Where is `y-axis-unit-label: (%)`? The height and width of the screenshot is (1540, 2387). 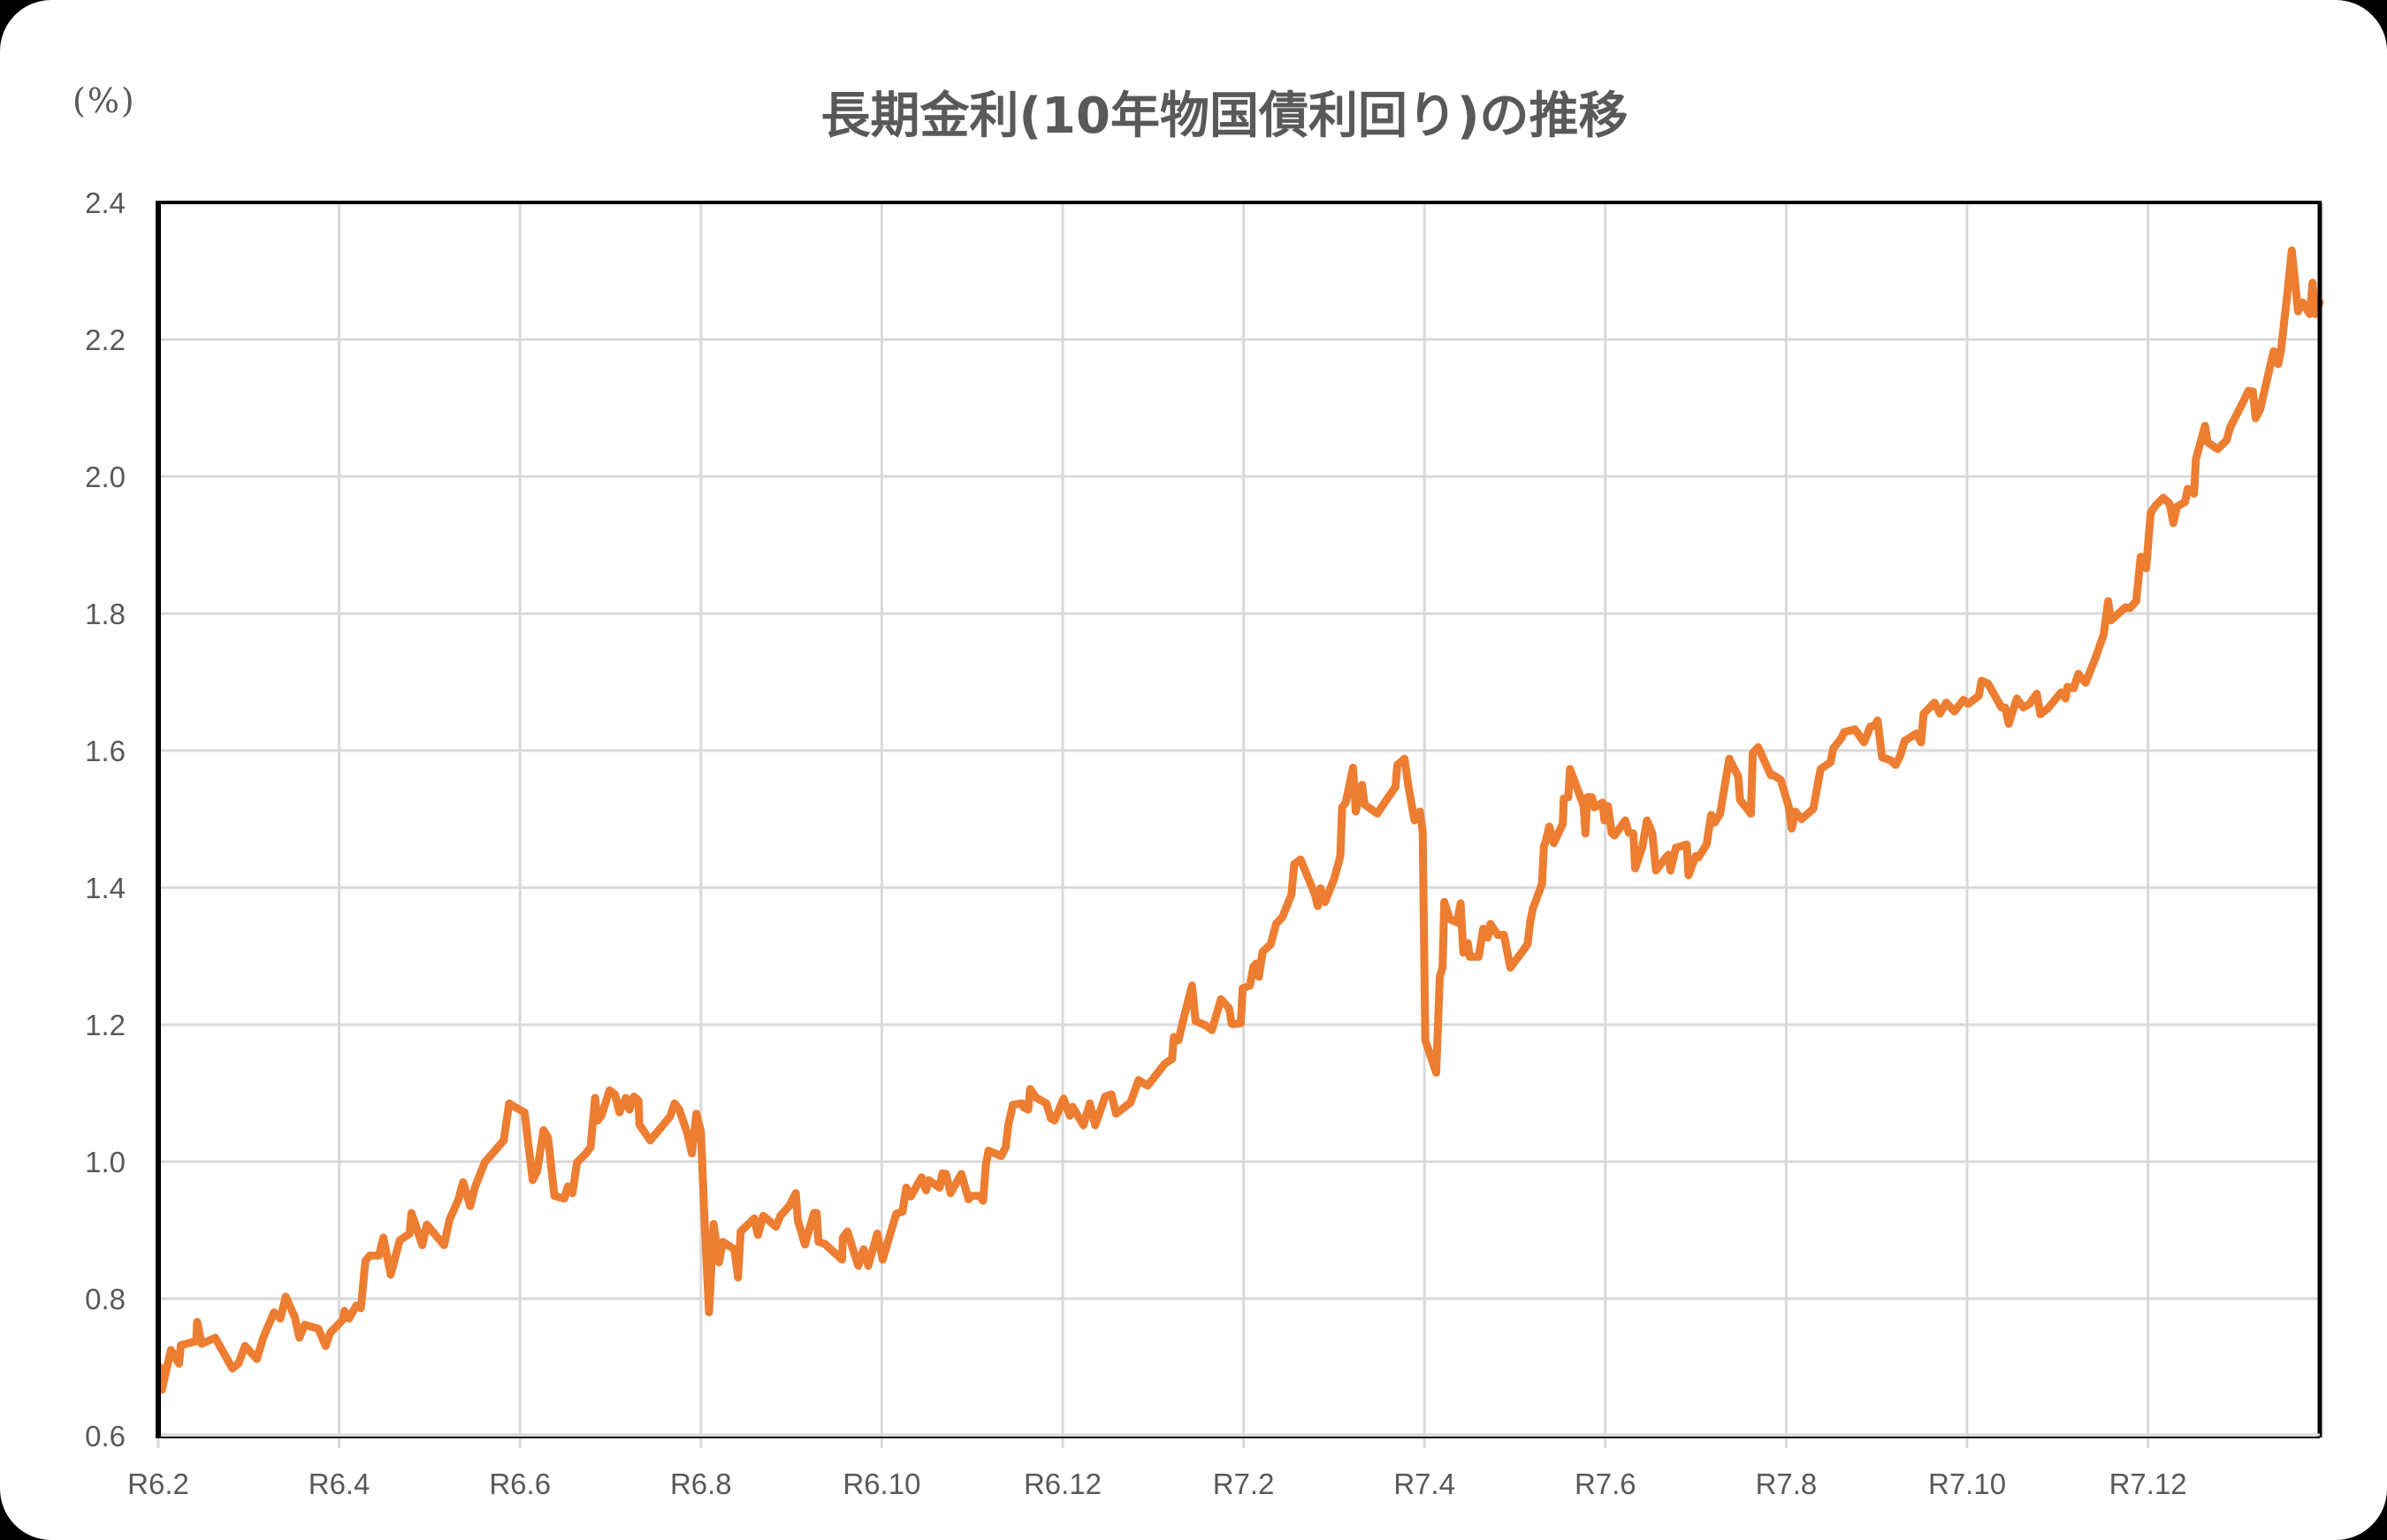
y-axis-unit-label: (%) is located at coordinates (104, 101).